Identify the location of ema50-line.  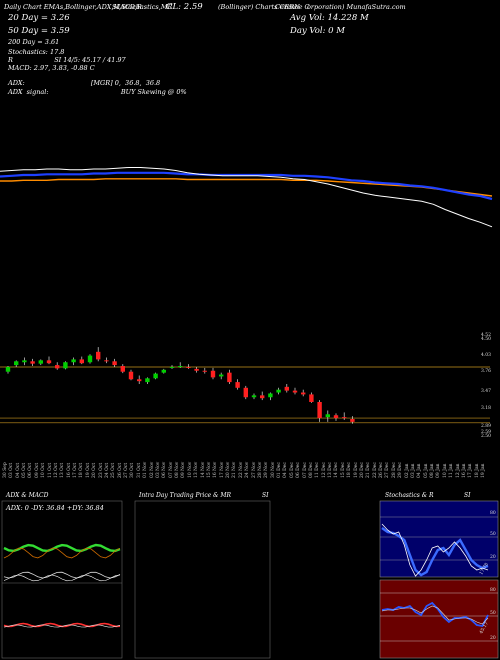
(246, 186).